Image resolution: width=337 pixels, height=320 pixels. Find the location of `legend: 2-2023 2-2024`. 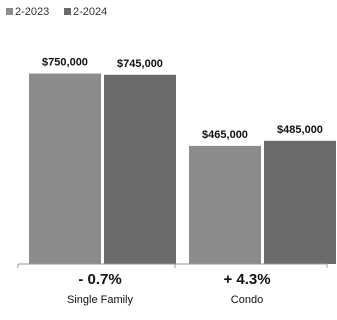

legend: 2-2023 2-2024 is located at coordinates (56, 12).